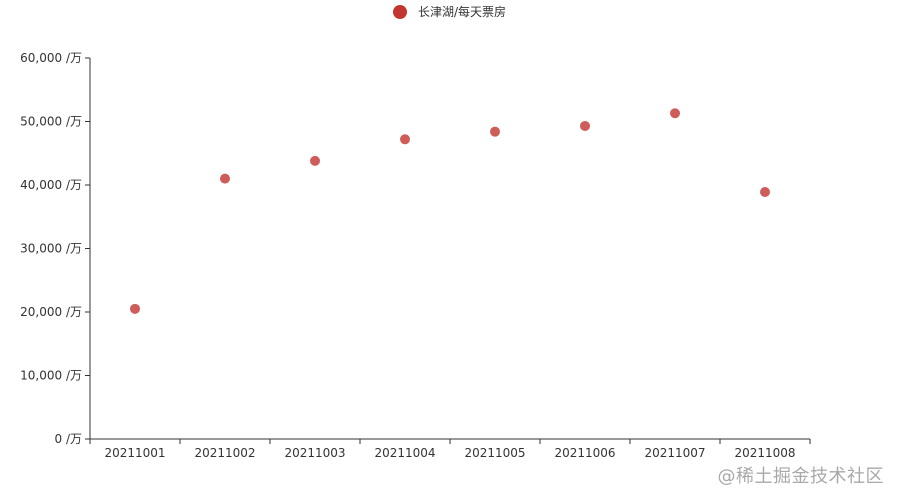 The image size is (900, 500). What do you see at coordinates (584, 453) in the screenshot?
I see `x-tick-label: 20211006` at bounding box center [584, 453].